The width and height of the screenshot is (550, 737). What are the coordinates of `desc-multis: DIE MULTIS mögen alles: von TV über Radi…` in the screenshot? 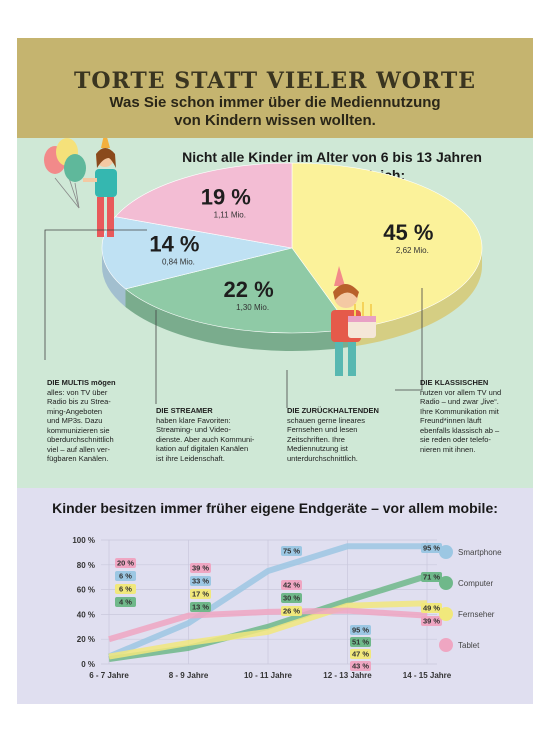 It's located at (102, 421).